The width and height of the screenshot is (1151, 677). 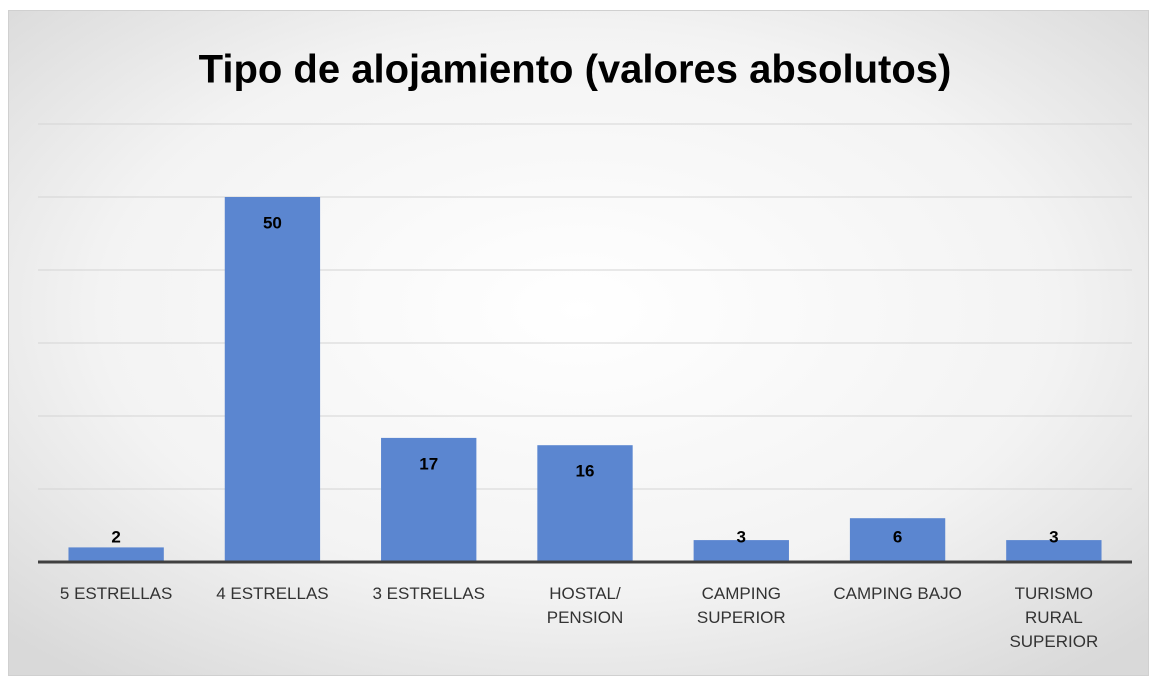 What do you see at coordinates (428, 463) in the screenshot?
I see `value-label: 17` at bounding box center [428, 463].